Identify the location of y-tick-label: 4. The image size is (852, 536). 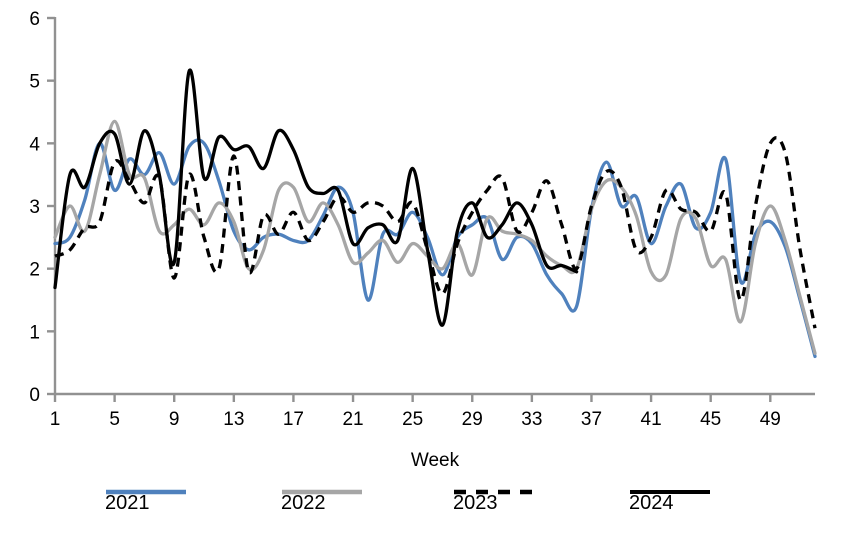
(34, 144).